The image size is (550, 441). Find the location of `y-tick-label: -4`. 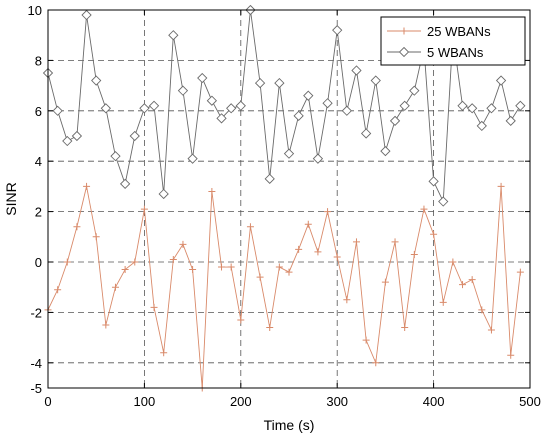

y-tick-label: -4 is located at coordinates (36, 363).